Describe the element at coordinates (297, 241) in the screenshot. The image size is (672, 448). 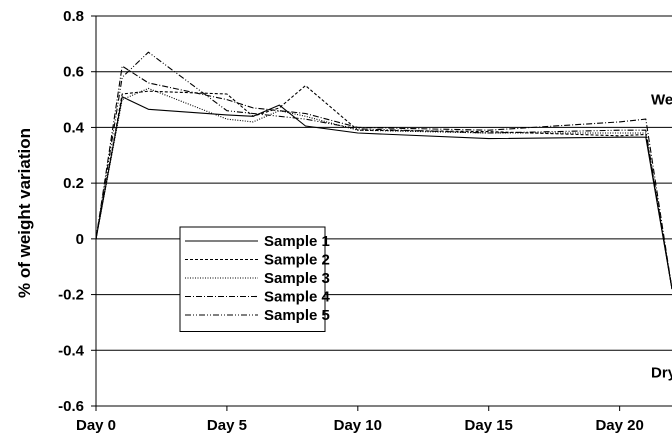
I see `legend-label-1: Sample 1` at that location.